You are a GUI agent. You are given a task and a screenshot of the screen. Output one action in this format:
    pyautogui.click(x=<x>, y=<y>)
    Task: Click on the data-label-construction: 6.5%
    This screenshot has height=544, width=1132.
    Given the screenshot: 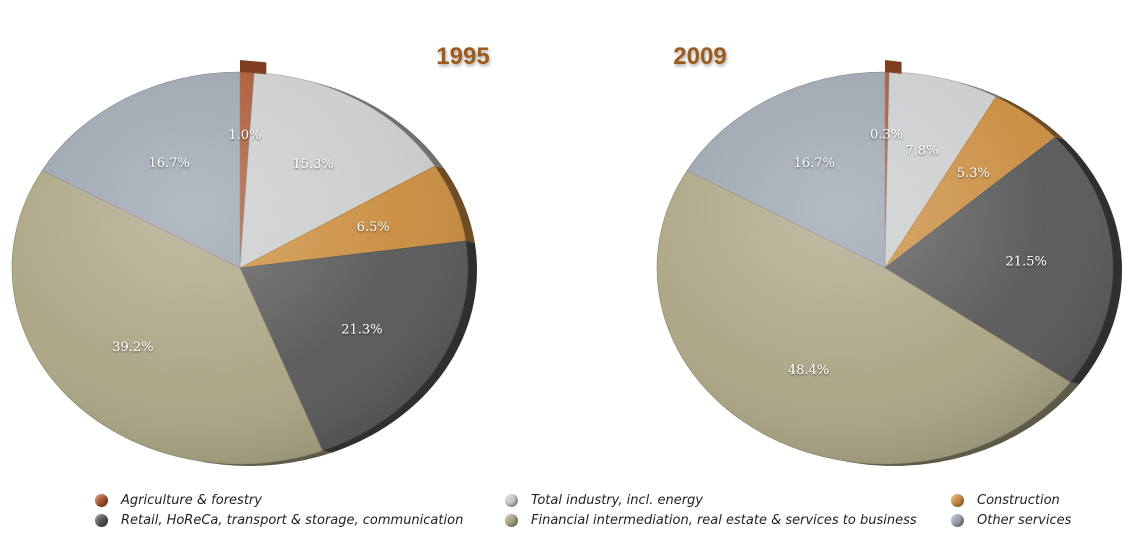 What is the action you would take?
    pyautogui.click(x=373, y=227)
    